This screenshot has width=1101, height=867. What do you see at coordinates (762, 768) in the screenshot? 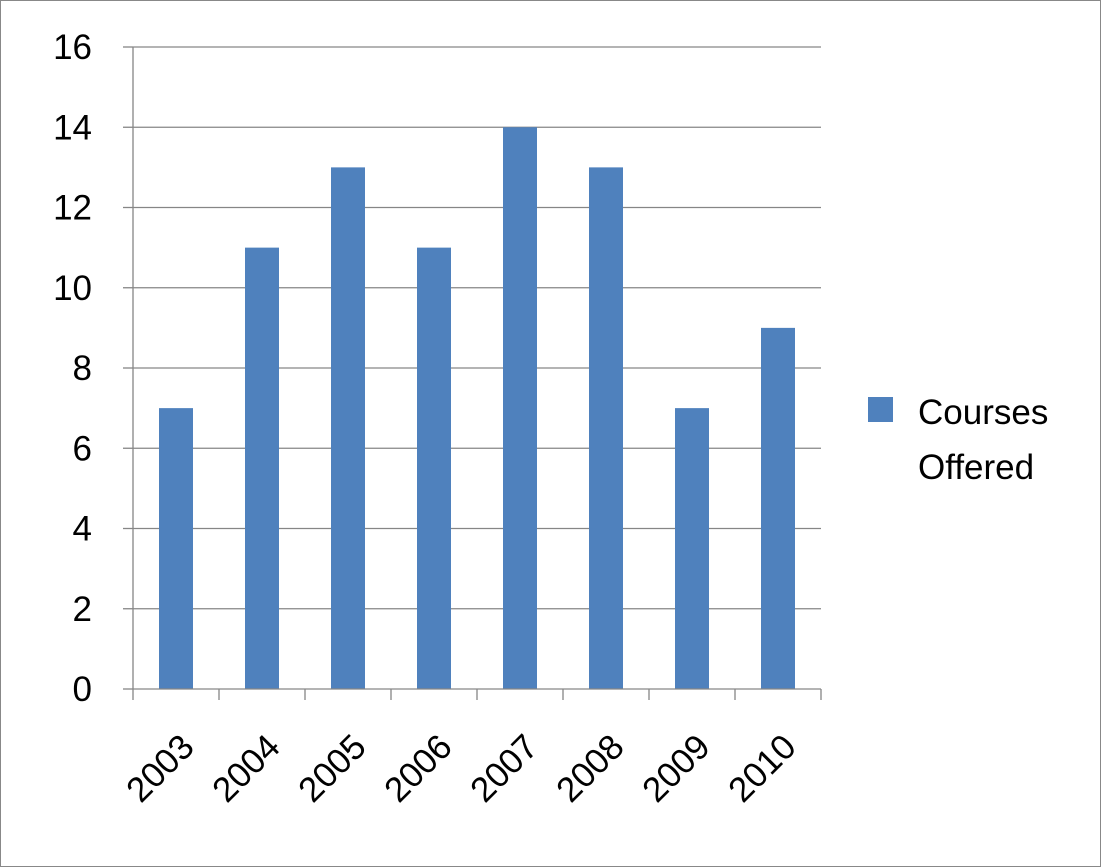
I see `x-tick-label: 2010` at bounding box center [762, 768].